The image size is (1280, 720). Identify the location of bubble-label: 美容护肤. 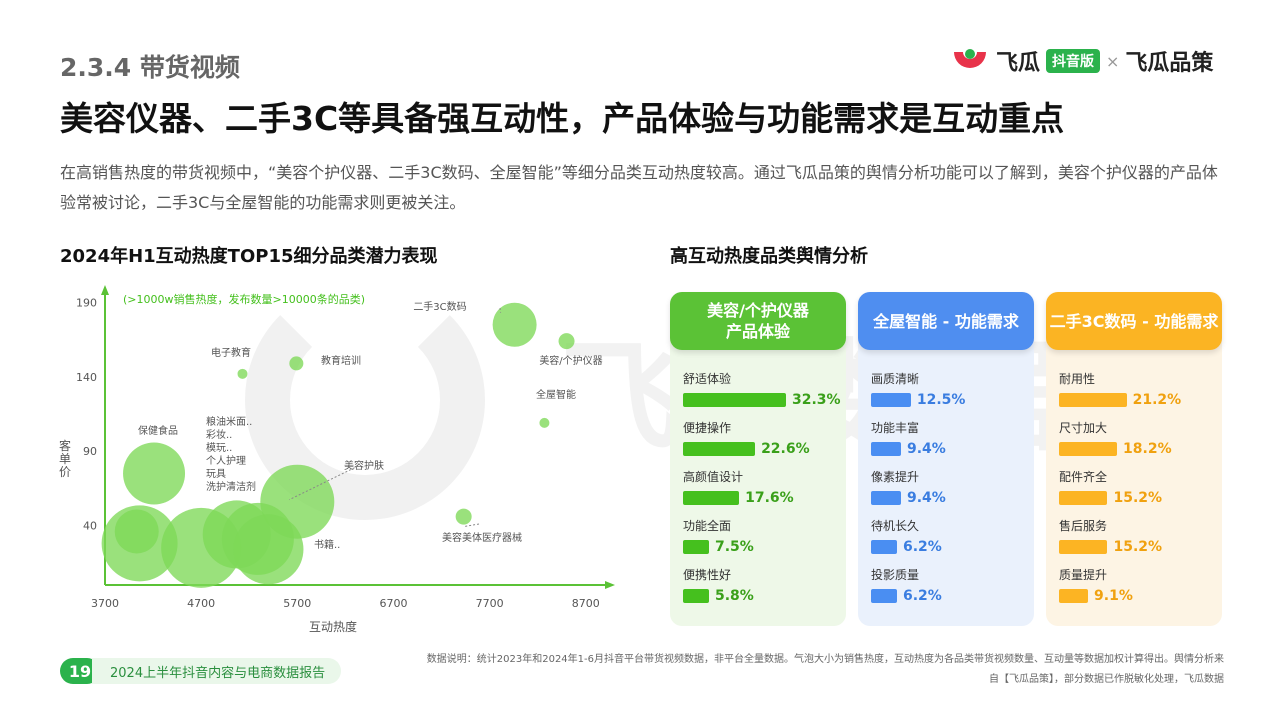
(364, 465).